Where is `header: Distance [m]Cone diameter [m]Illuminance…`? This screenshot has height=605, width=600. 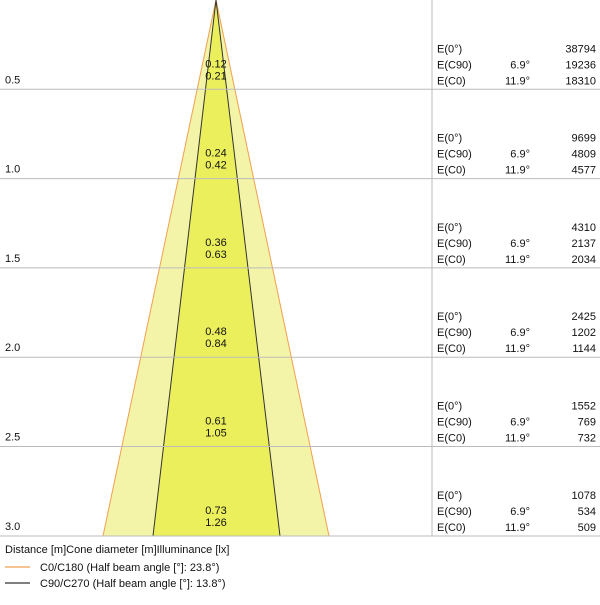 header: Distance [m]Cone diameter [m]Illuminance… is located at coordinates (117, 550).